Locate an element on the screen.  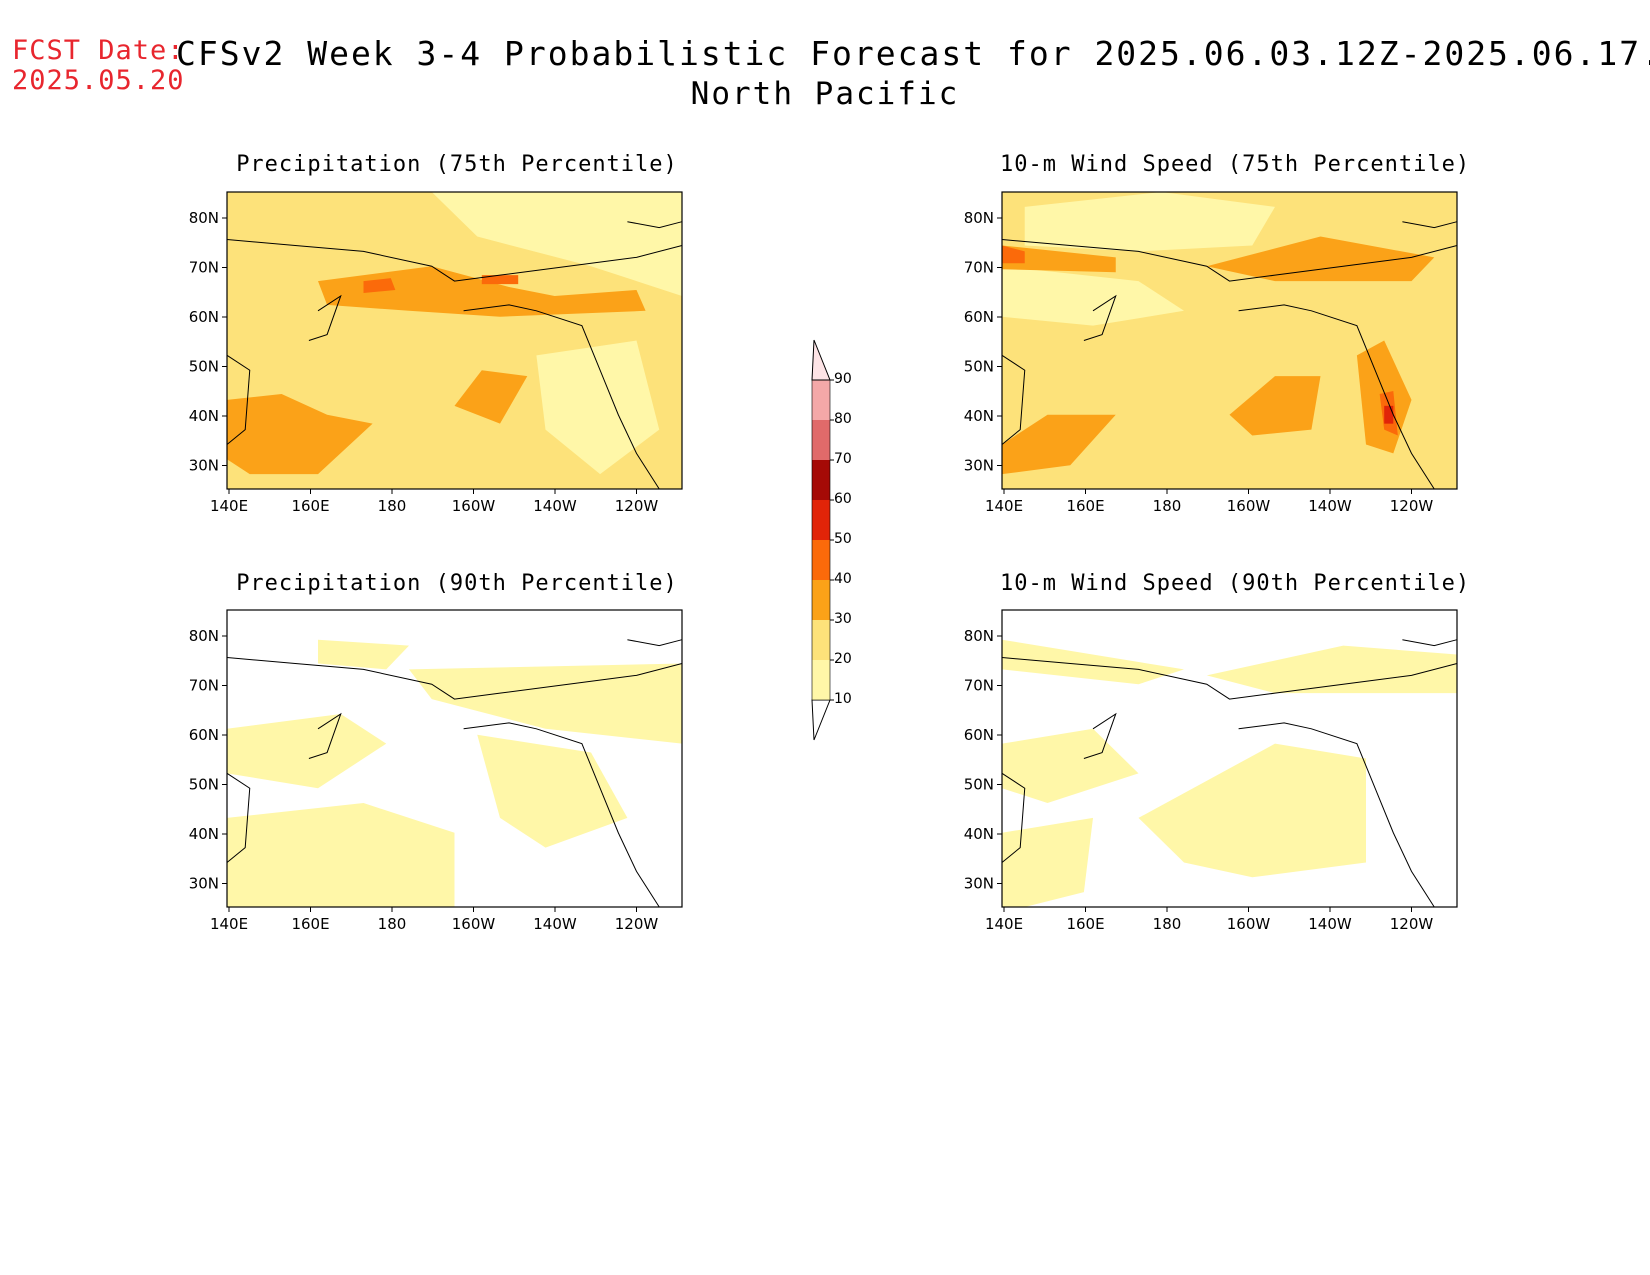
colorbar-level-label: 20 is located at coordinates (843, 659).